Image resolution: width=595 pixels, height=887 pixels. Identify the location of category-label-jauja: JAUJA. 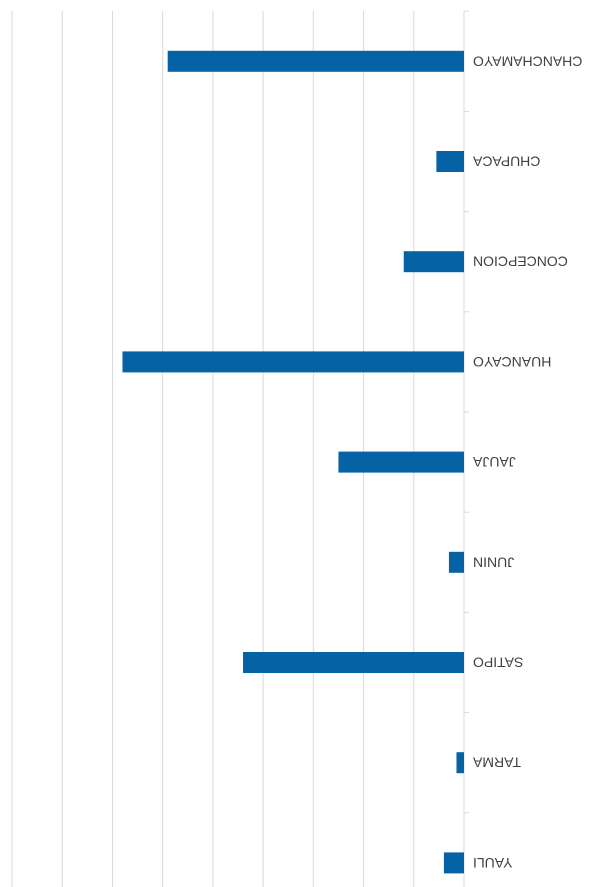
(493, 462).